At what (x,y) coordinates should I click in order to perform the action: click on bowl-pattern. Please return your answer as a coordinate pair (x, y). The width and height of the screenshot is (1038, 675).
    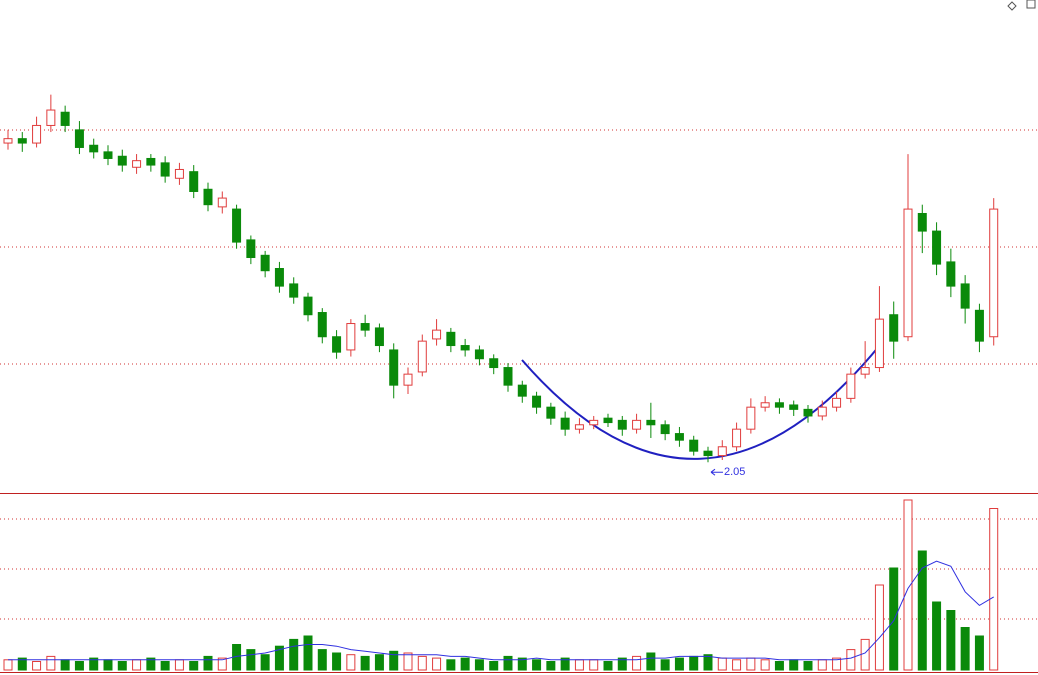
    Looking at the image, I should click on (701, 402).